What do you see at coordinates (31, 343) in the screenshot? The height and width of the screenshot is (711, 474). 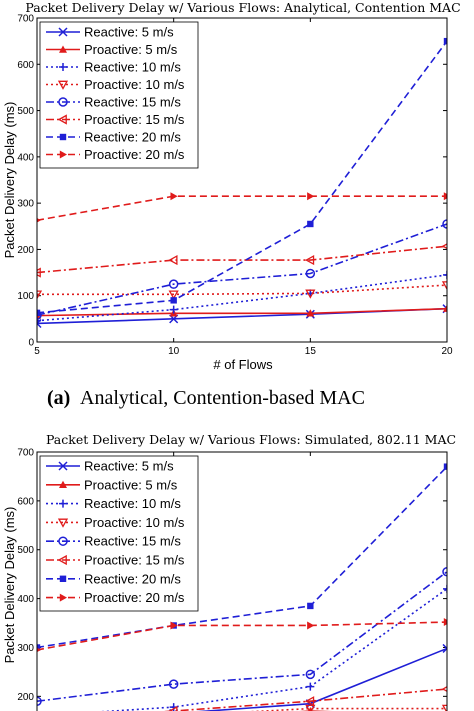 I see `y-tick-label: 0` at bounding box center [31, 343].